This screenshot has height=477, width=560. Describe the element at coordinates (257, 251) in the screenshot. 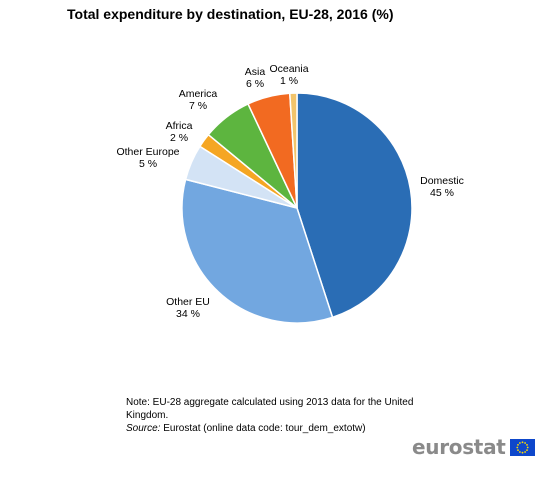

I see `pie-slice-other-eu` at that location.